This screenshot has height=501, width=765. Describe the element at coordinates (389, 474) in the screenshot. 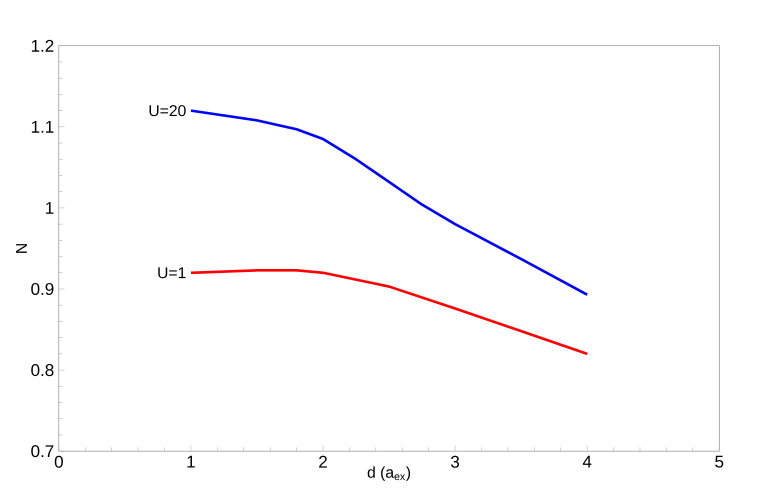

I see `x-axis-title: d (a$_{ex}$)` at that location.